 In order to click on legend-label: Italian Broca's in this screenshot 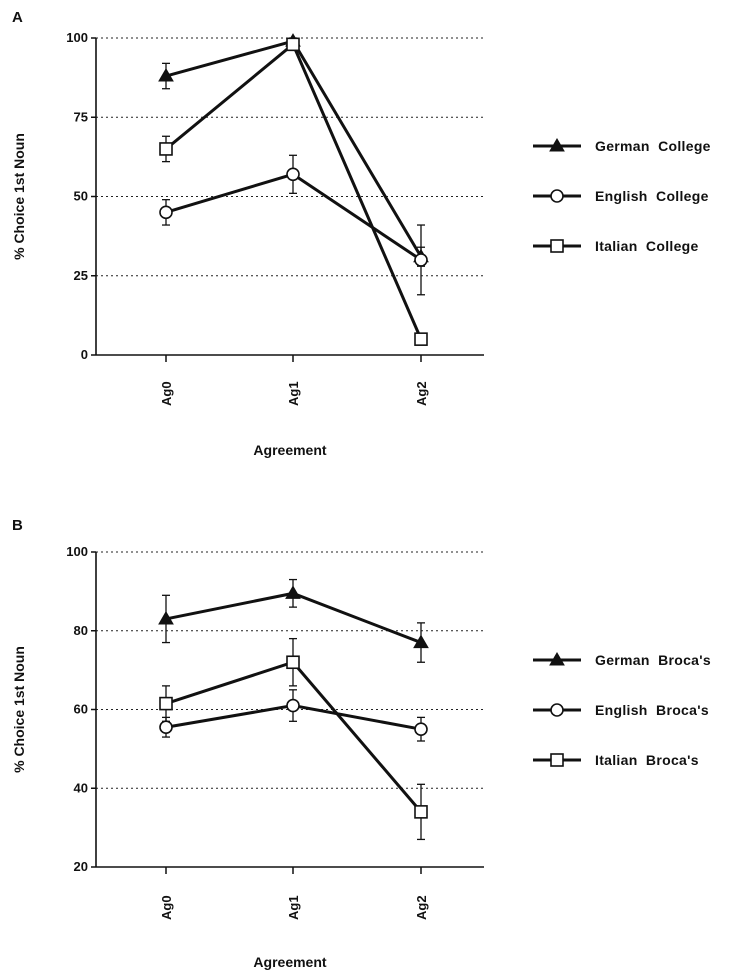, I will do `click(647, 760)`.